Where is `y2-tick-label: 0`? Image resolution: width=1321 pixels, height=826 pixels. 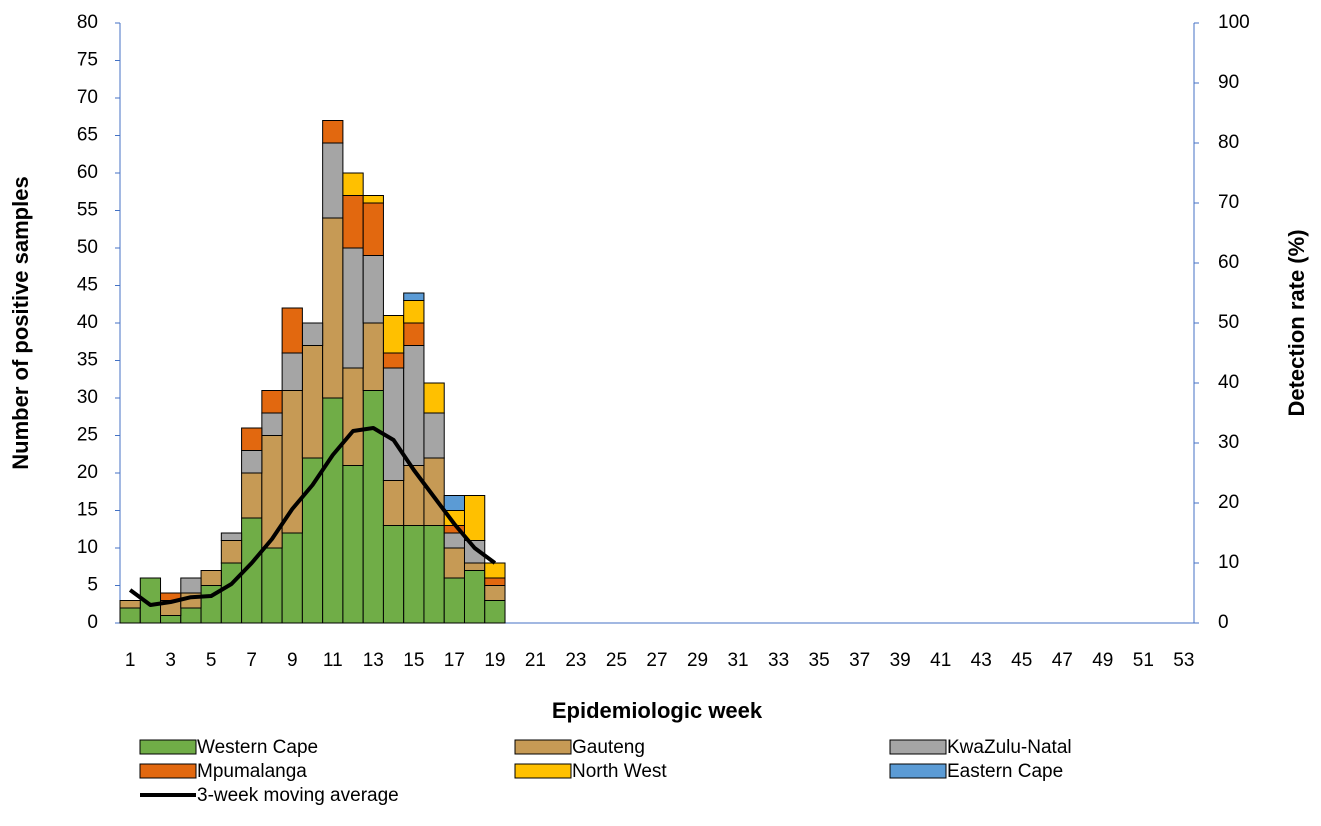
y2-tick-label: 0 is located at coordinates (1223, 622).